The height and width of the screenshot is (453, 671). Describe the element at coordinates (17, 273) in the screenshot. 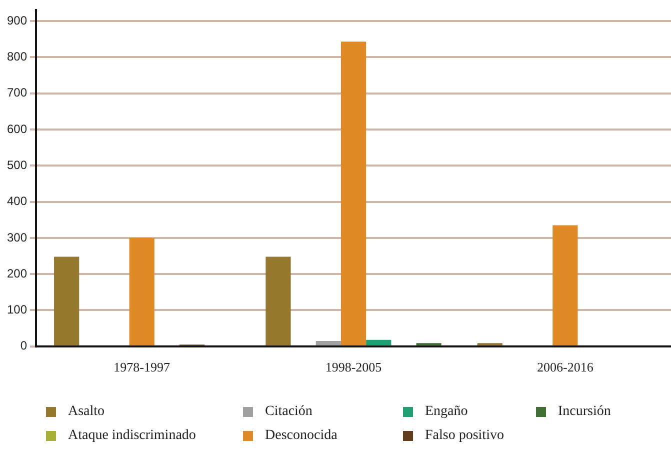

I see `y-tick-label: 200` at that location.